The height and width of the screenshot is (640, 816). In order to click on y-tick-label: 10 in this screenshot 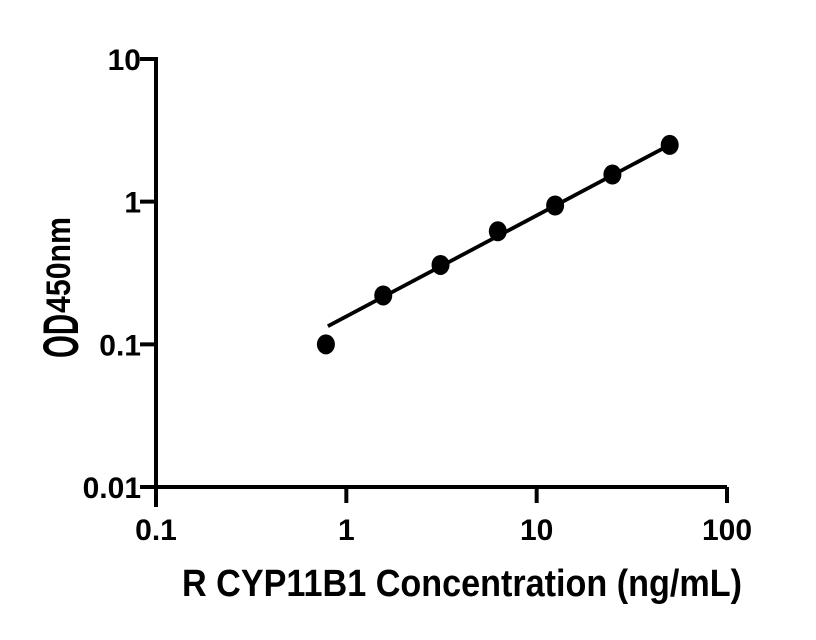, I will do `click(124, 60)`.